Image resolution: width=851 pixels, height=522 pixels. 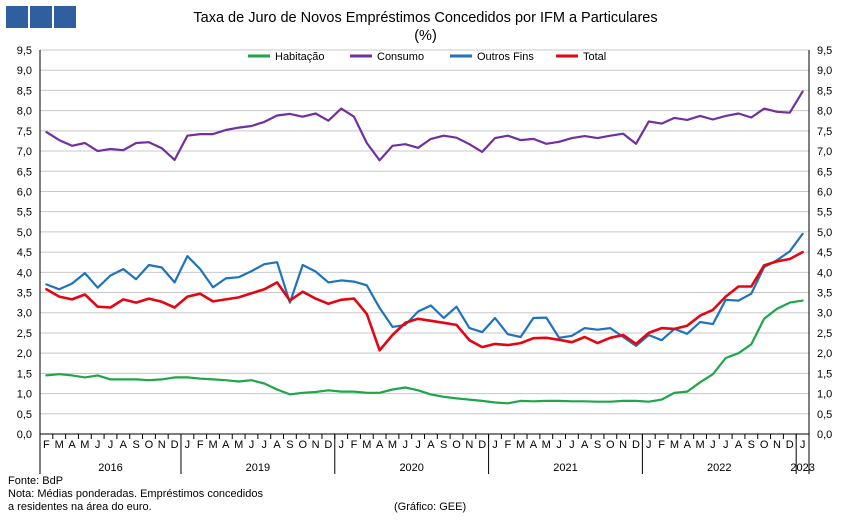 I want to click on y-tick-label-left: 8,5, so click(x=24, y=91).